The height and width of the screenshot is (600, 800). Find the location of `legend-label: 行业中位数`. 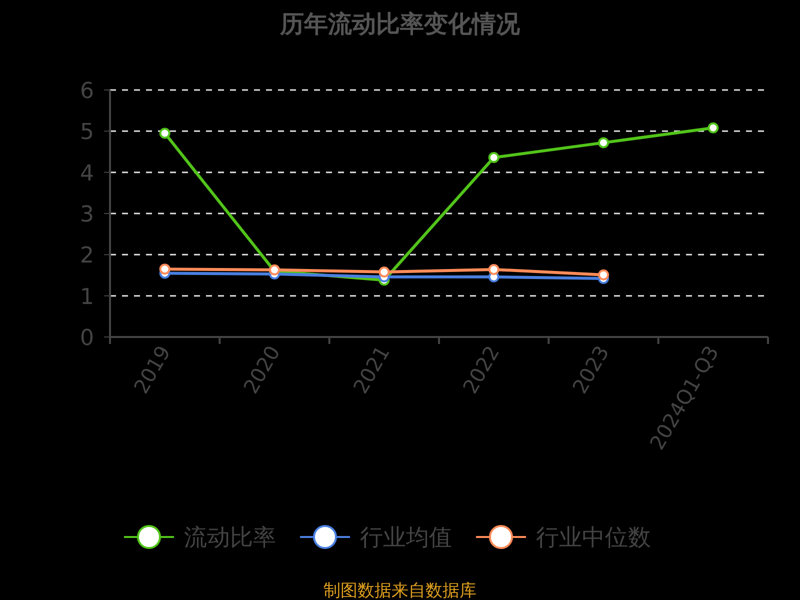

legend-label: 行业中位数 is located at coordinates (593, 538).